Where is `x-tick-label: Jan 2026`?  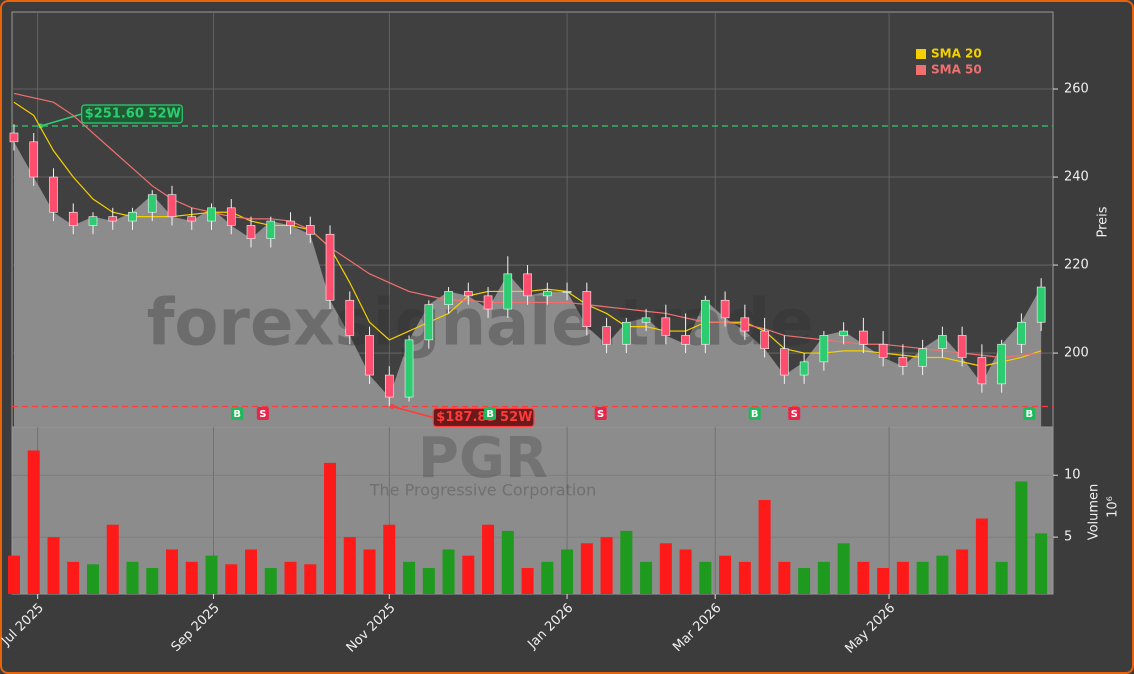 x-tick-label: Jan 2026 is located at coordinates (551, 627).